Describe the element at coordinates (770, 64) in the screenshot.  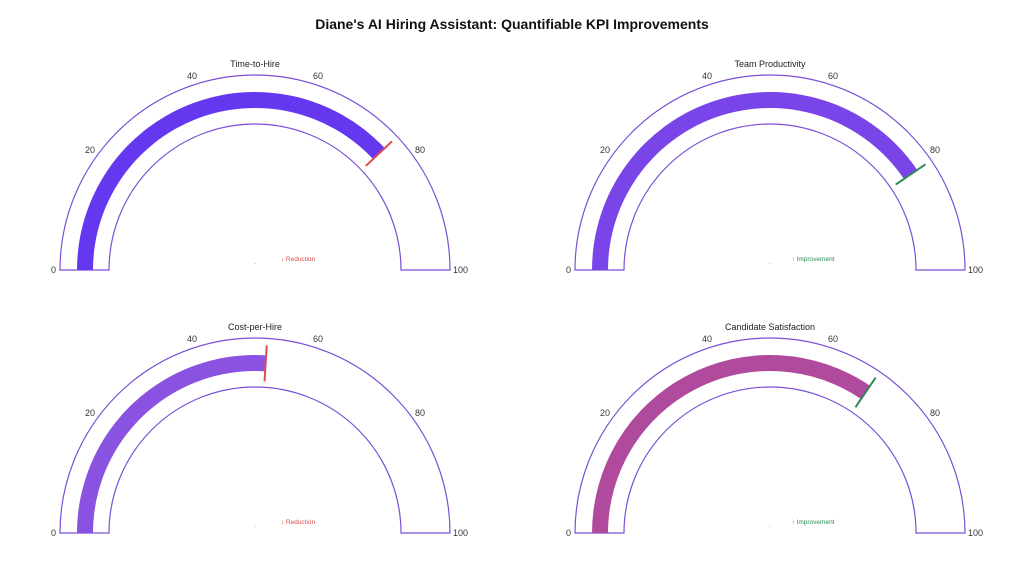
I see `gauge-title: Team Productivity` at that location.